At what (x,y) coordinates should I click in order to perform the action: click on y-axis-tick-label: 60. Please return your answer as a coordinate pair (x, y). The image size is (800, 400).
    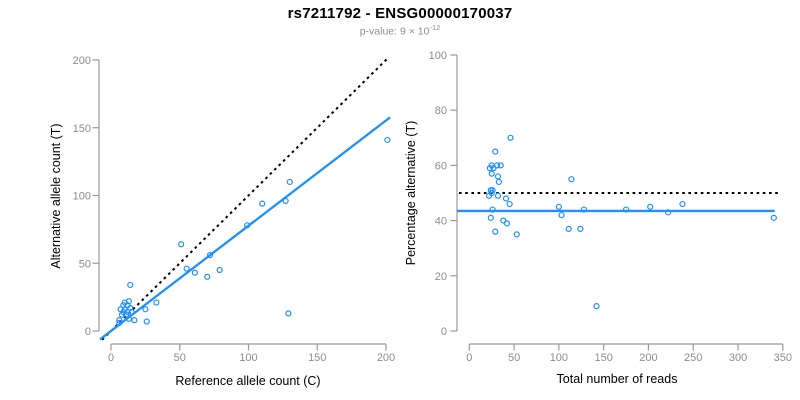
    Looking at the image, I should click on (441, 166).